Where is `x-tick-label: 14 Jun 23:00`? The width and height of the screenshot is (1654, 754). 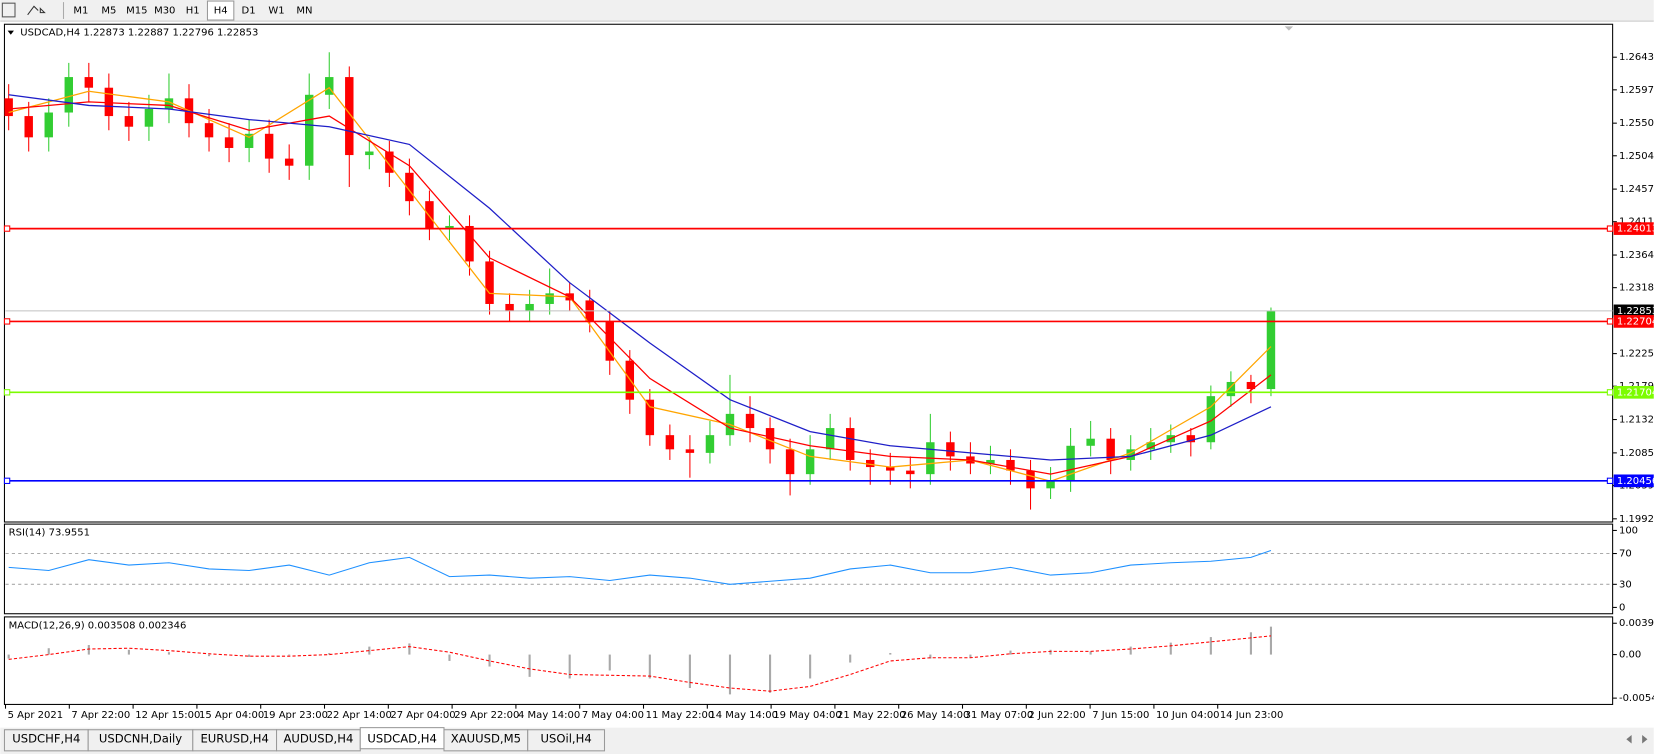
x-tick-label: 14 Jun 23:00 is located at coordinates (1252, 715).